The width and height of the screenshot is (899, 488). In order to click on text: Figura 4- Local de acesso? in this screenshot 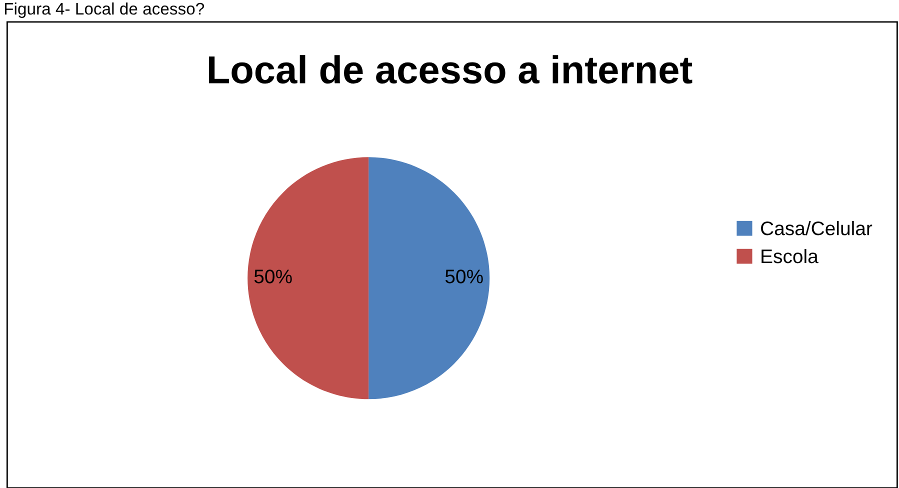, I will do `click(104, 10)`.